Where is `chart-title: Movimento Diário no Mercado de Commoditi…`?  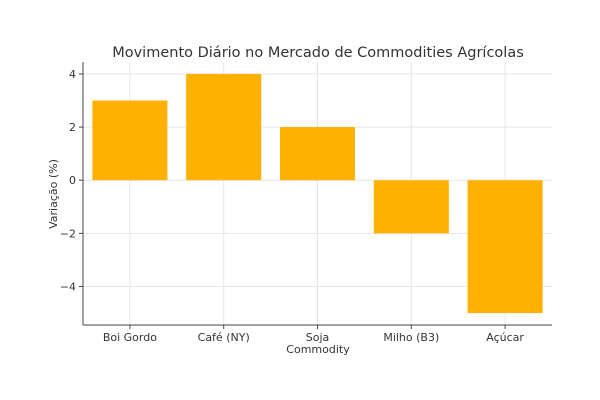 chart-title: Movimento Diário no Mercado de Commoditi… is located at coordinates (318, 53).